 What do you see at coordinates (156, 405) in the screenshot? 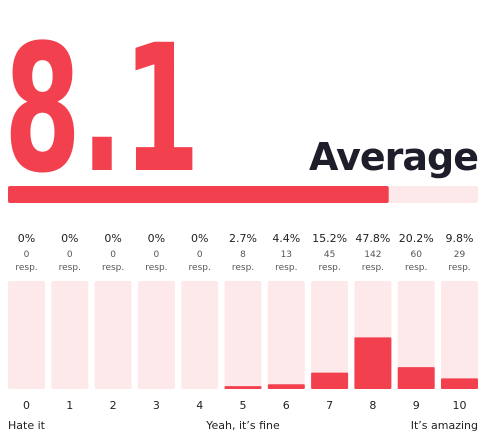
I see `x-tick-label: 3` at bounding box center [156, 405].